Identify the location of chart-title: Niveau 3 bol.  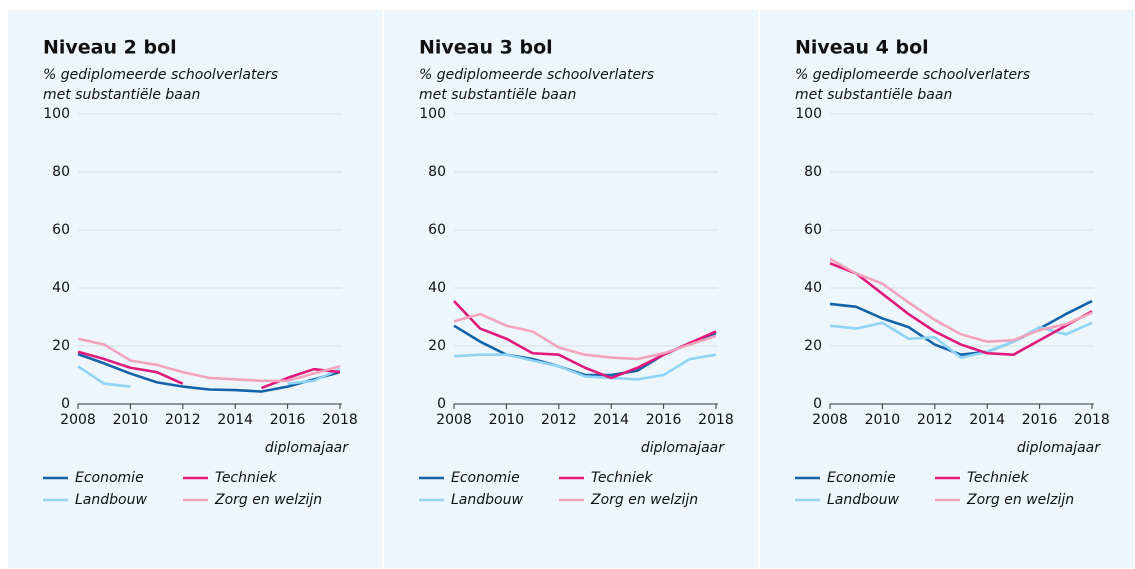
(486, 48).